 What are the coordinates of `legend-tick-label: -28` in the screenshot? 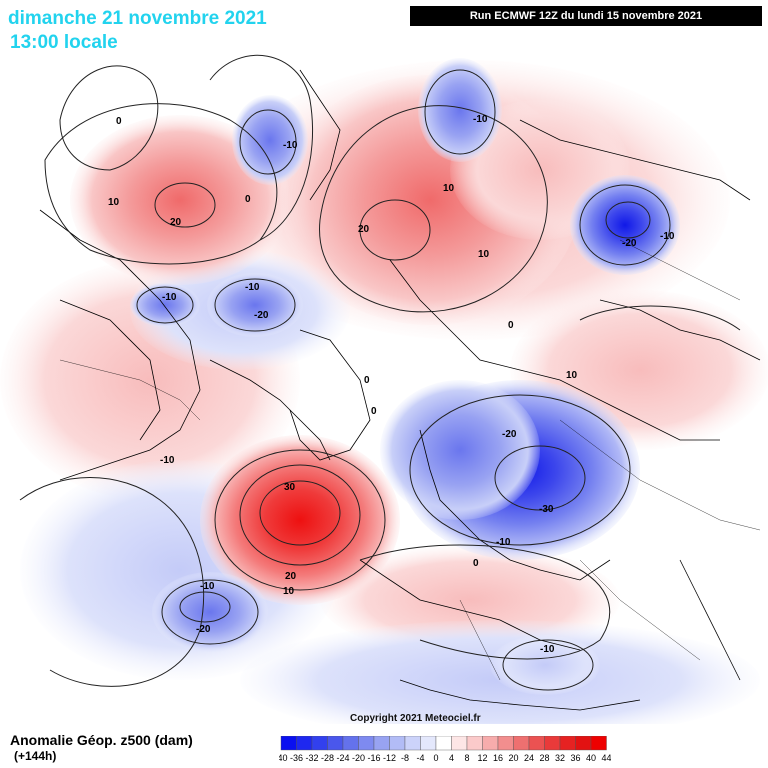 It's located at (327, 758).